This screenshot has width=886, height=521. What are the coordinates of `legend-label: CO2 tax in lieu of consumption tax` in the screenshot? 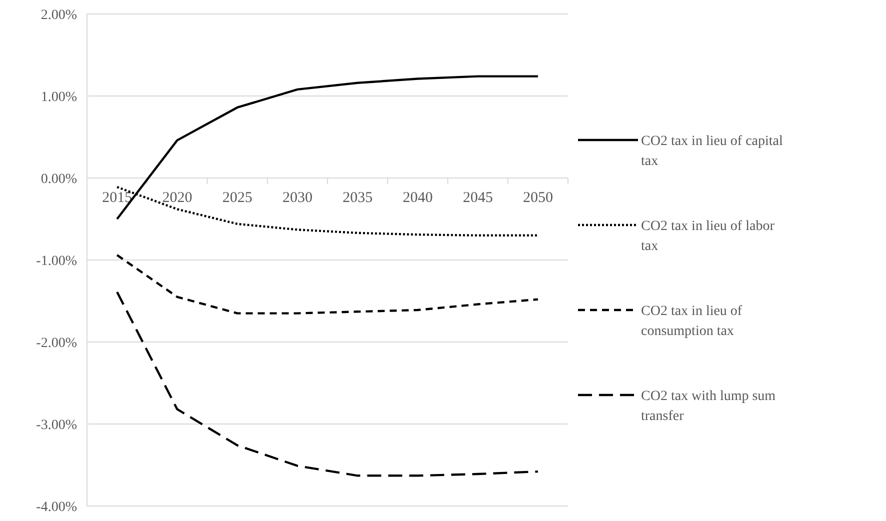 It's located at (691, 322).